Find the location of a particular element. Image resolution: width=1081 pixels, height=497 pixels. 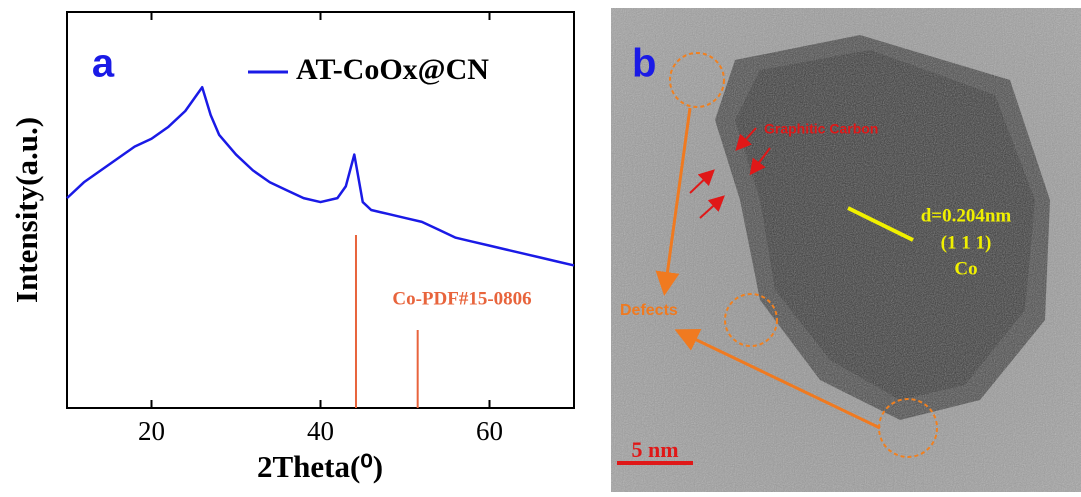

annotation: Co is located at coordinates (965, 268).